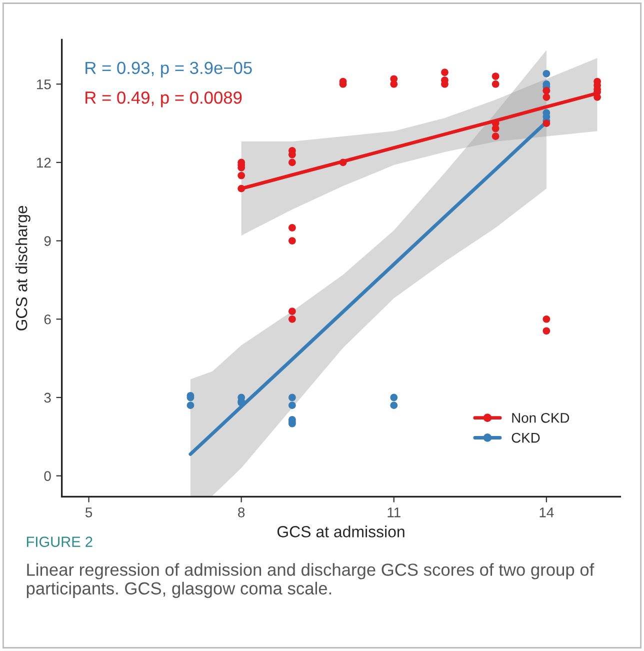 The width and height of the screenshot is (644, 651). Describe the element at coordinates (47, 319) in the screenshot. I see `y-tick-label: 6` at that location.